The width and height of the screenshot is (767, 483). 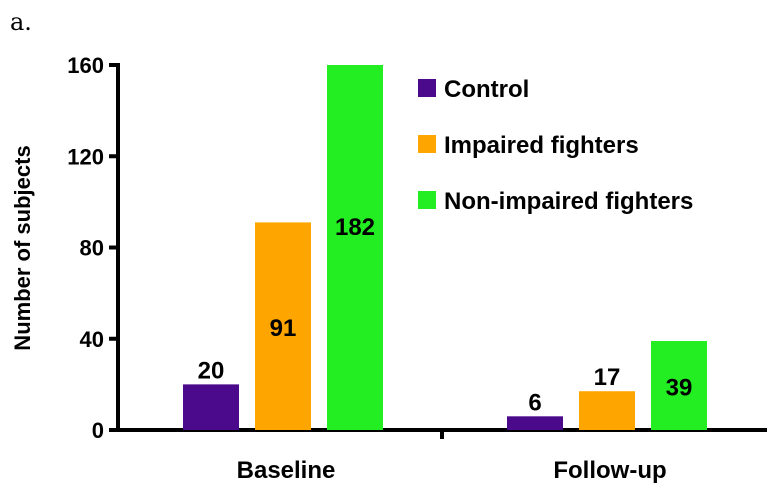 I want to click on bar-impaired-fighters-follow-up, so click(x=607, y=410).